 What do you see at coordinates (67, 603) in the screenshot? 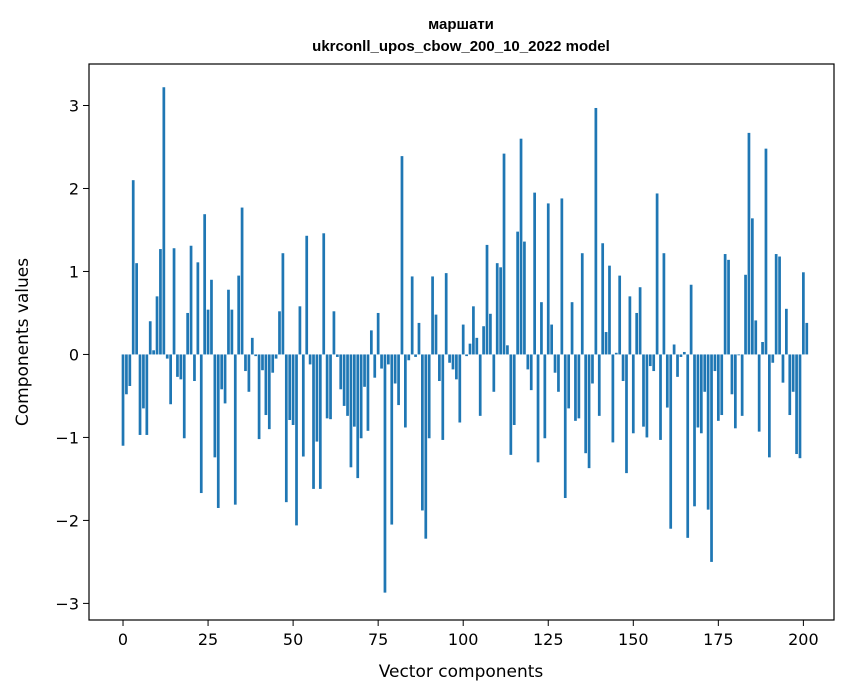
I see `y-tick-label-0: −3` at bounding box center [67, 603].